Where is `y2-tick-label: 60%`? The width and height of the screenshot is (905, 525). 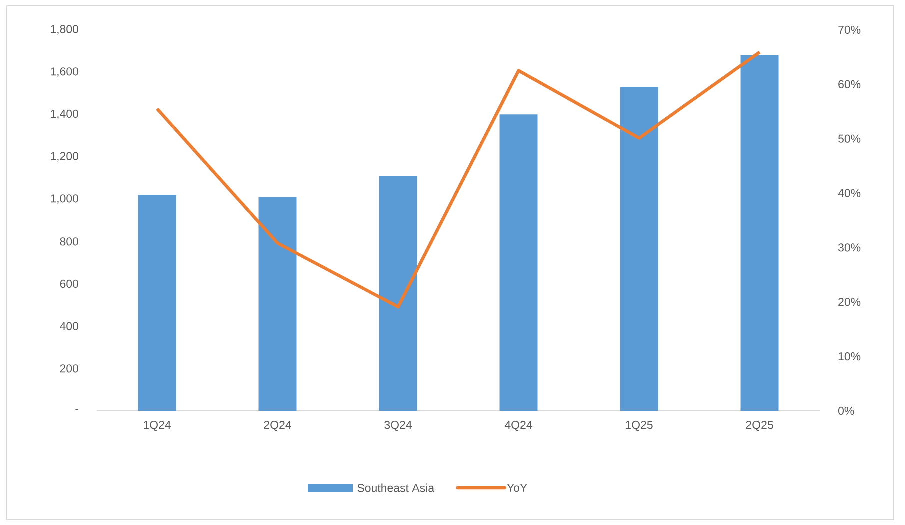 y2-tick-label: 60% is located at coordinates (849, 84).